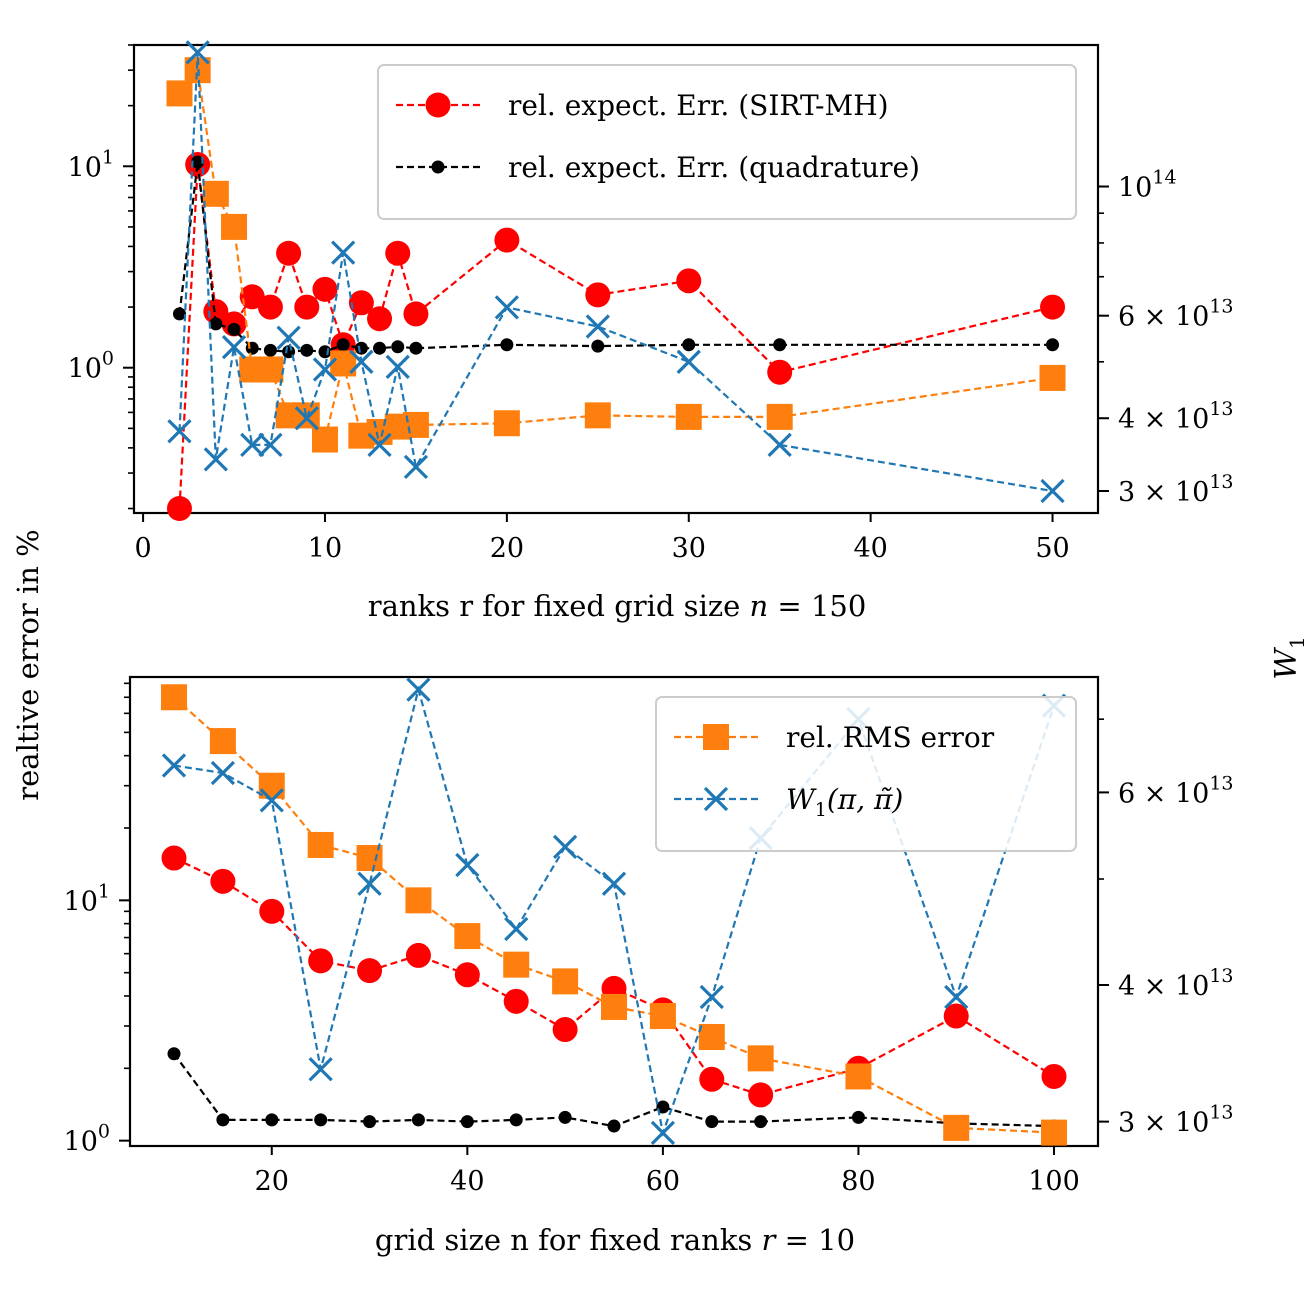  I want to click on bottom-x-axis-label-text: grid size n for fixed ranks, so click(568, 1240).